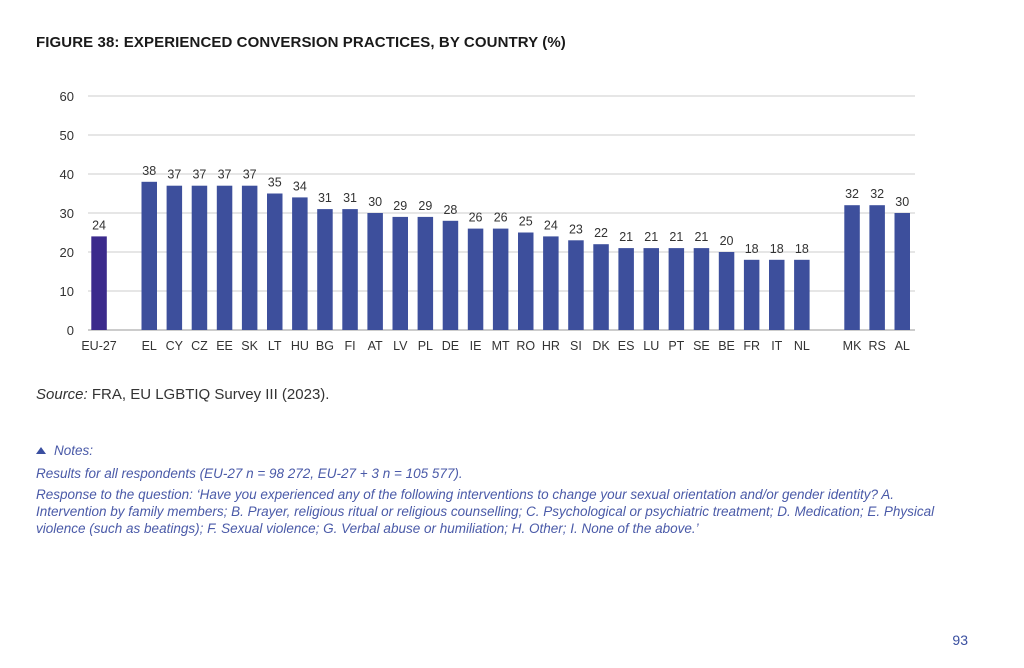 The height and width of the screenshot is (668, 1024). Describe the element at coordinates (601, 233) in the screenshot. I see `data-label: 22` at that location.